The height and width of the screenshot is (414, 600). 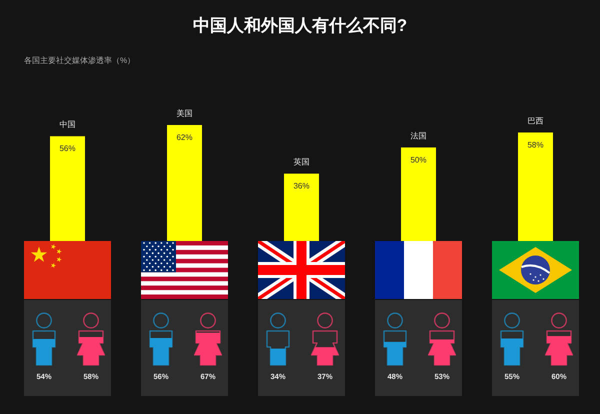 I want to click on data-label: 56%, so click(x=67, y=149).